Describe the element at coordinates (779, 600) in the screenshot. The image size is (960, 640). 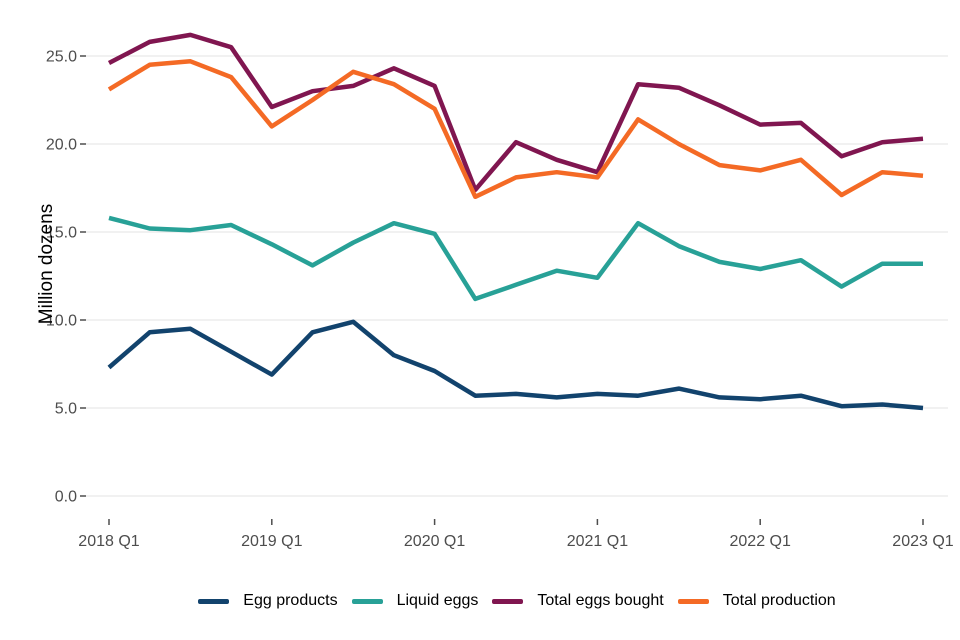
I see `legend-label-total-production: Total production` at that location.